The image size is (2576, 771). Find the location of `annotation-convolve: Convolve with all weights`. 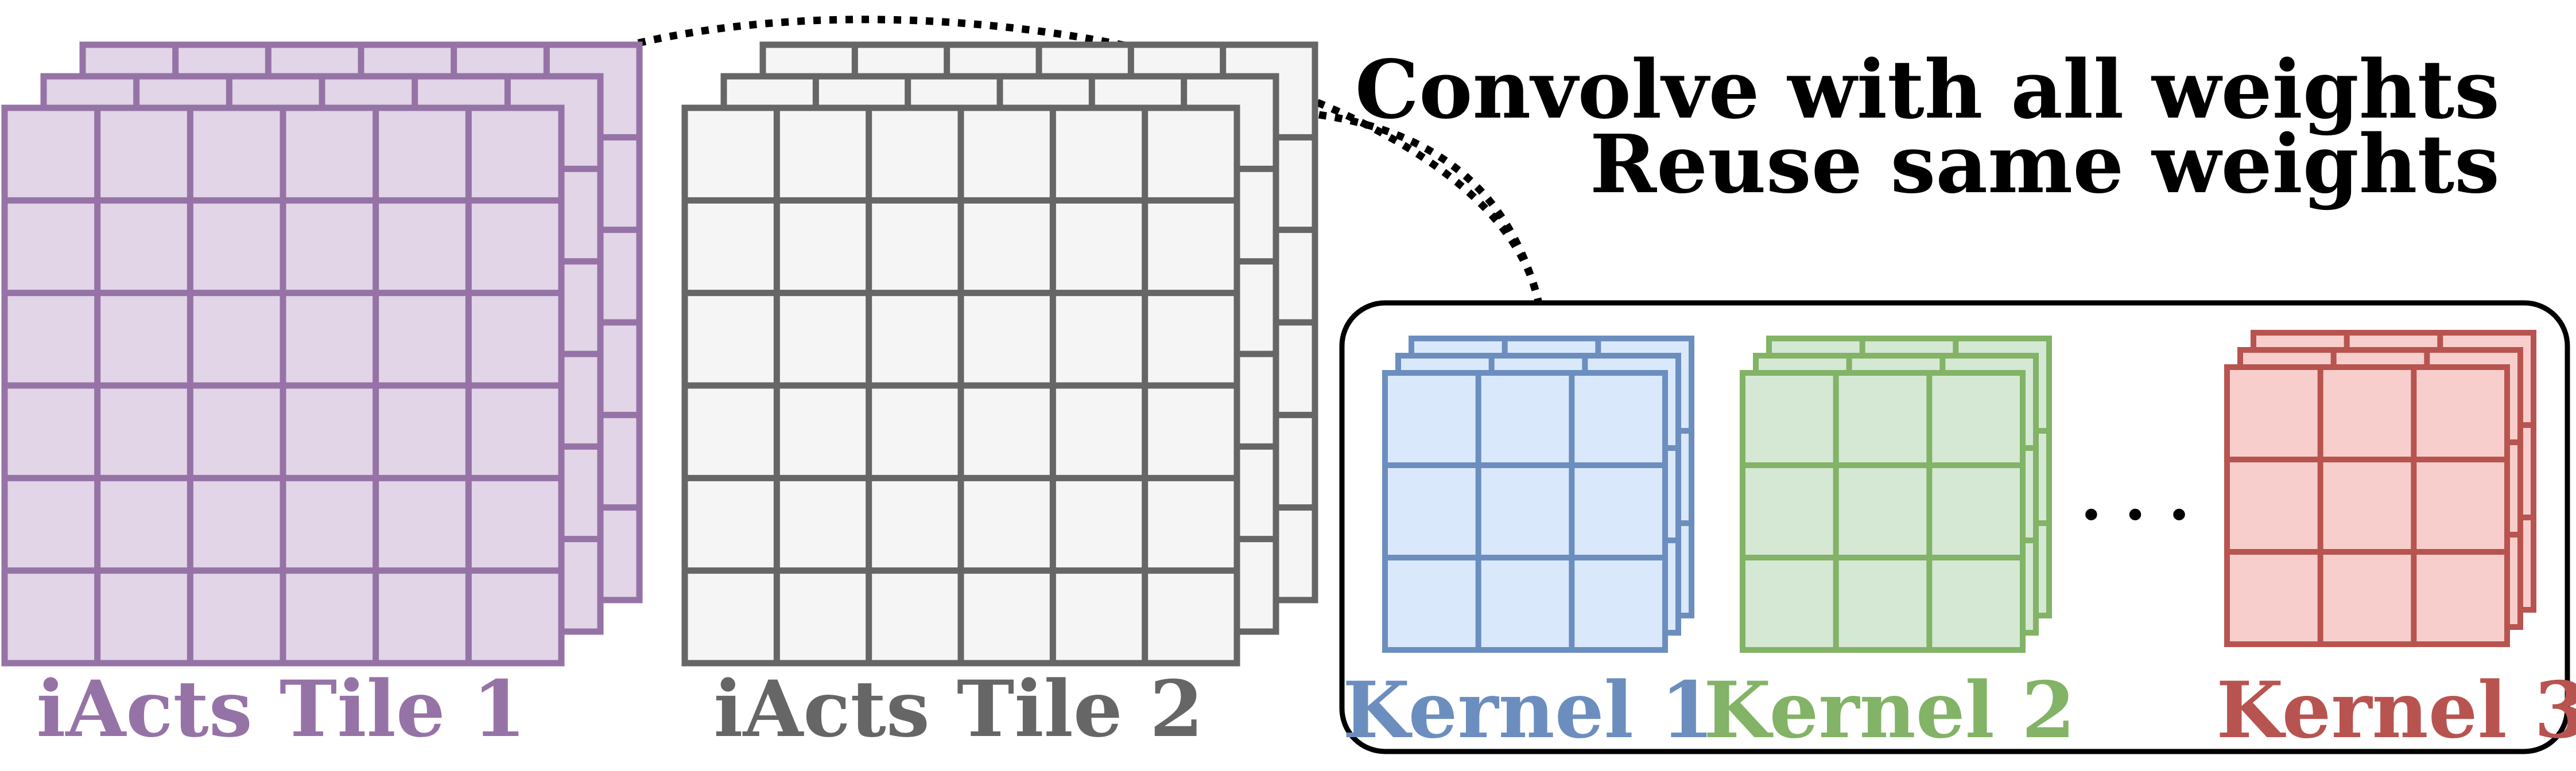

annotation-convolve: Convolve with all weights is located at coordinates (1927, 90).